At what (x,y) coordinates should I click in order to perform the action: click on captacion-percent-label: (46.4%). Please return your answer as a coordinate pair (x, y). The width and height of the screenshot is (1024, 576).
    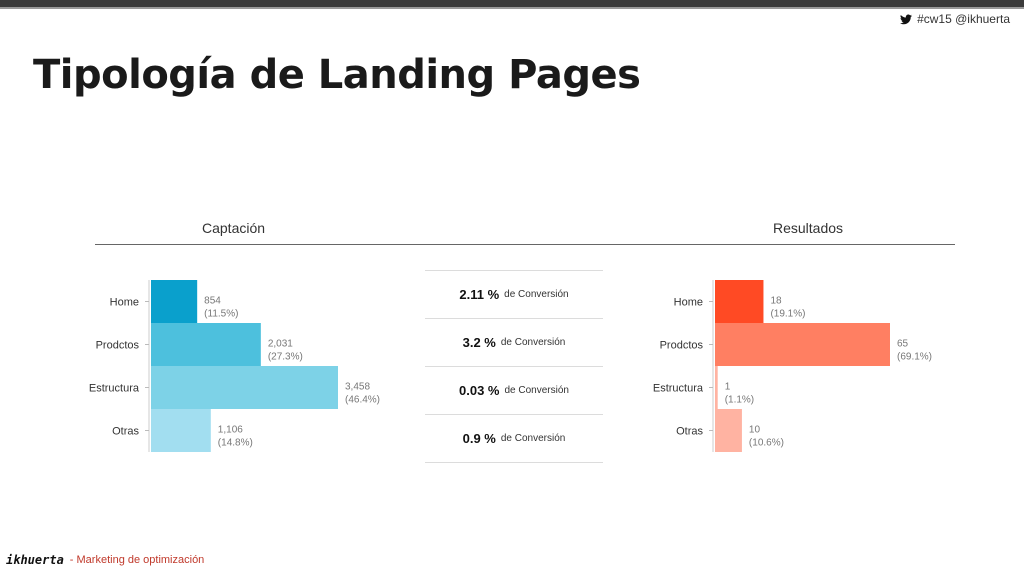
    Looking at the image, I should click on (362, 400).